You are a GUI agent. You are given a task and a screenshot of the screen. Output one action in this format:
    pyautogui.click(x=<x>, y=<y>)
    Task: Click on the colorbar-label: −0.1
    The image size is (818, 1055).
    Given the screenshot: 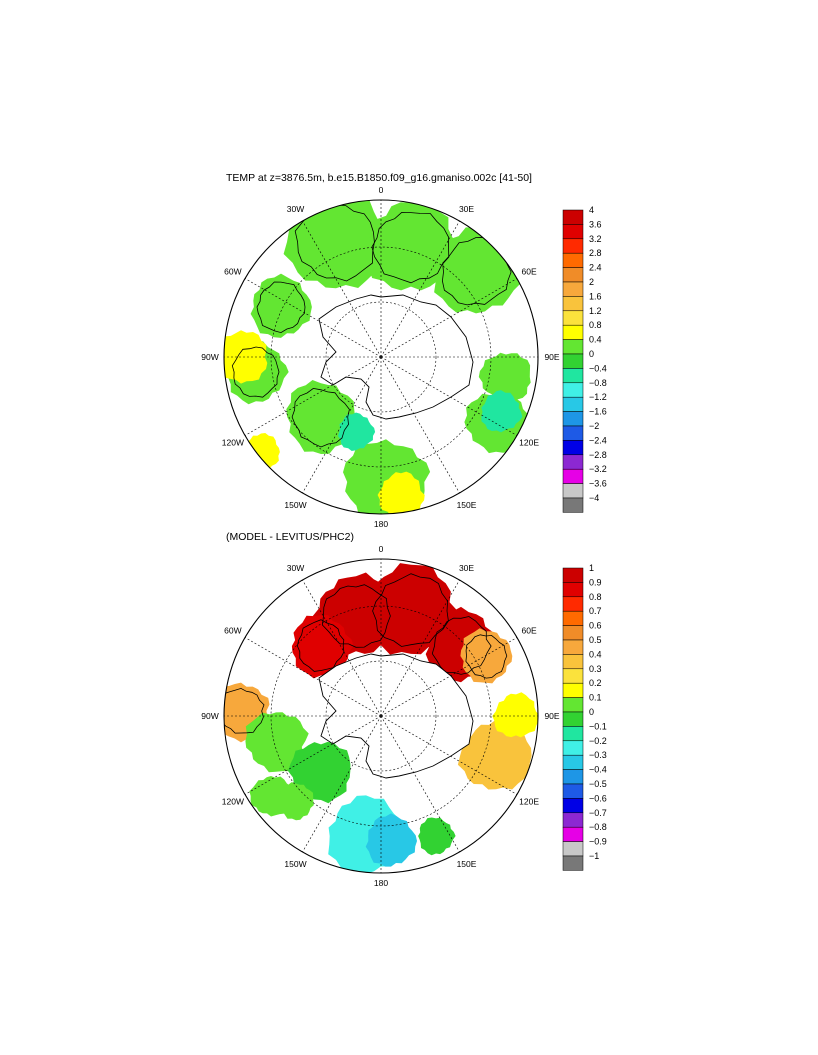 What is the action you would take?
    pyautogui.click(x=598, y=726)
    